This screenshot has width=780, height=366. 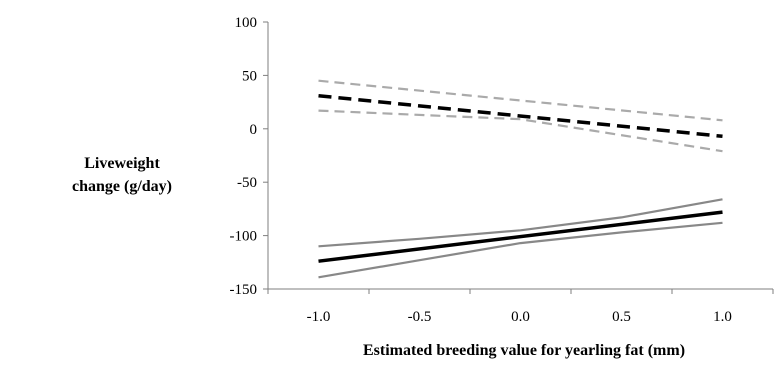 I want to click on y-tick-label: 0, so click(x=254, y=130).